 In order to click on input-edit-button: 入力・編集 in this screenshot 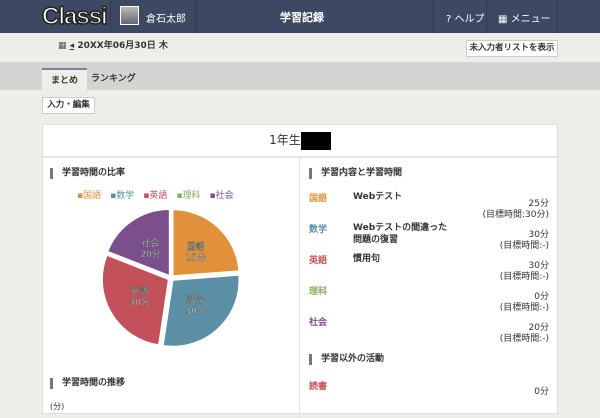, I will do `click(68, 105)`.